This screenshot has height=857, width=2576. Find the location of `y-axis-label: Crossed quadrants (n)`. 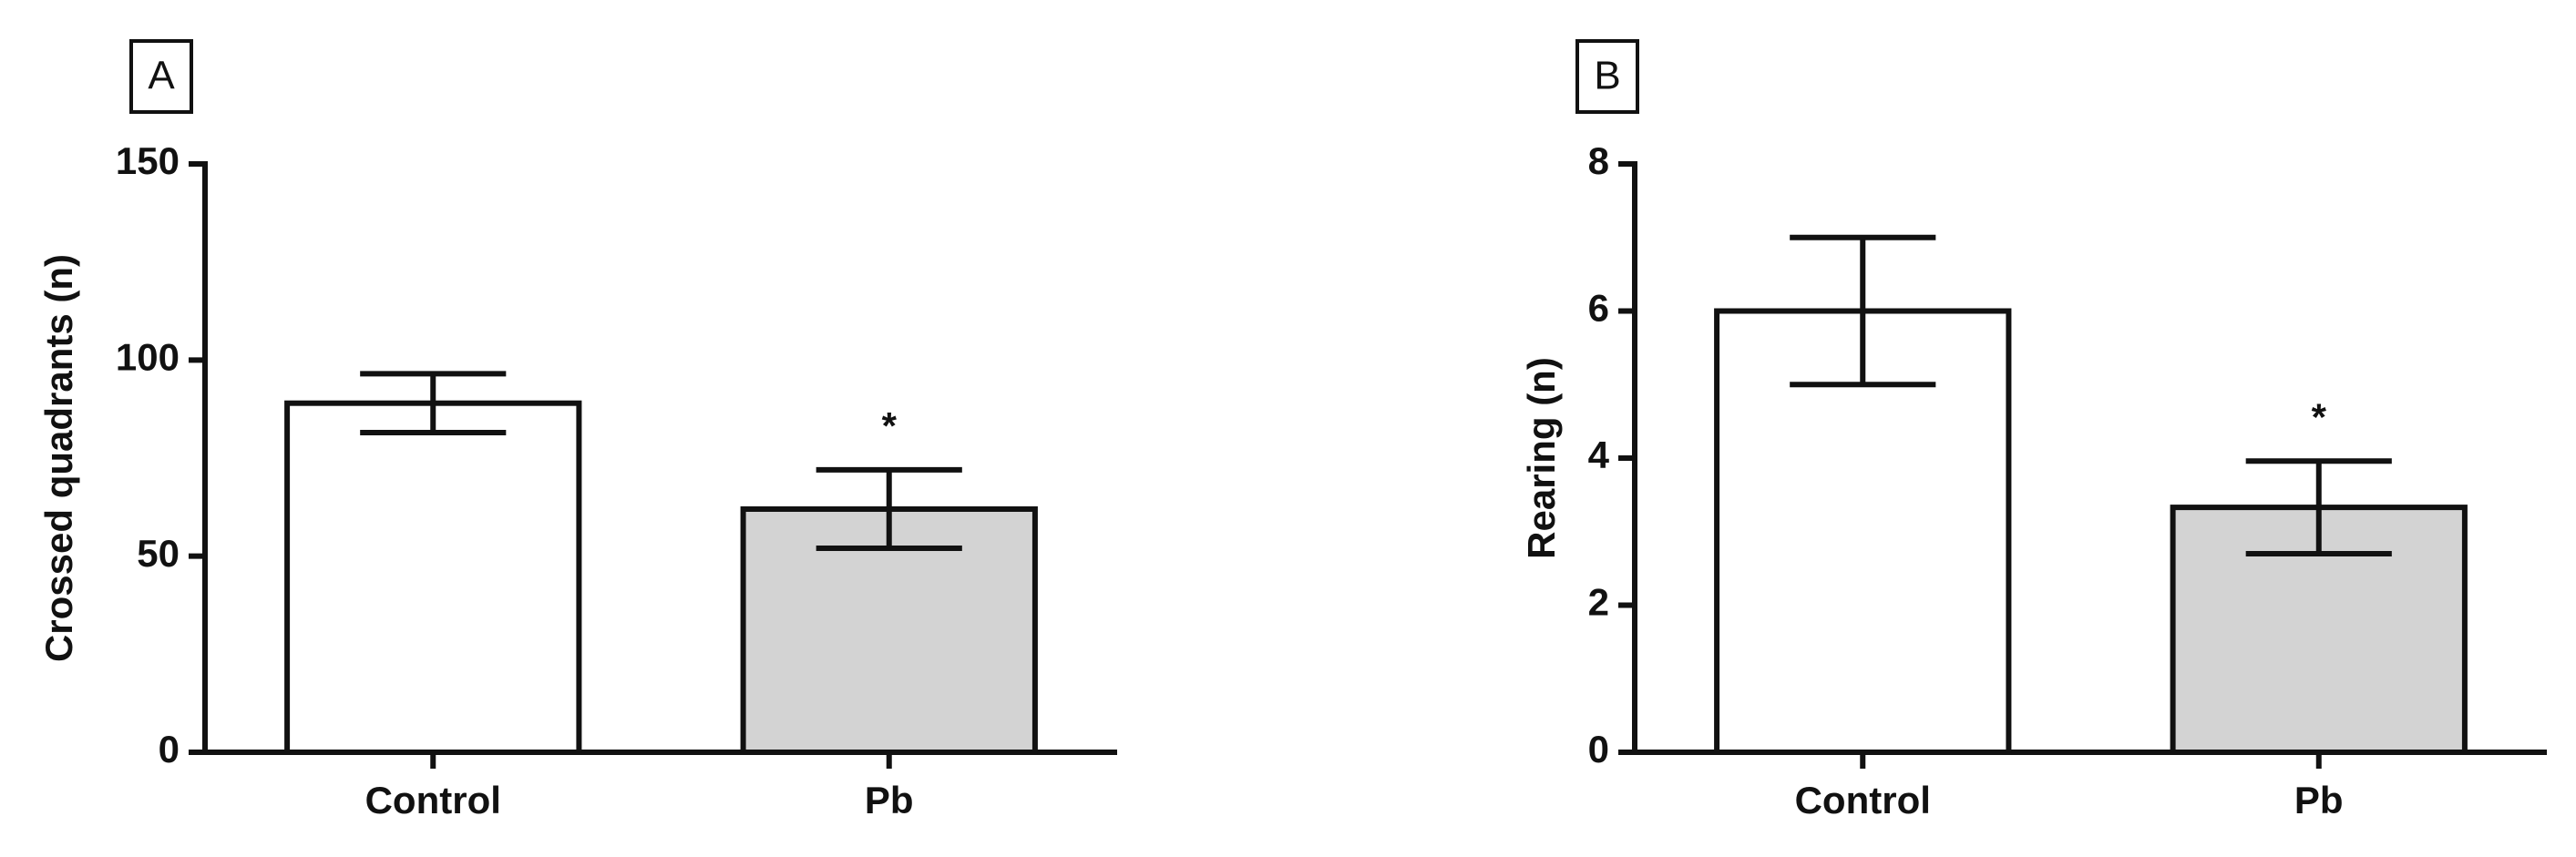

y-axis-label: Crossed quadrants (n) is located at coordinates (59, 458).